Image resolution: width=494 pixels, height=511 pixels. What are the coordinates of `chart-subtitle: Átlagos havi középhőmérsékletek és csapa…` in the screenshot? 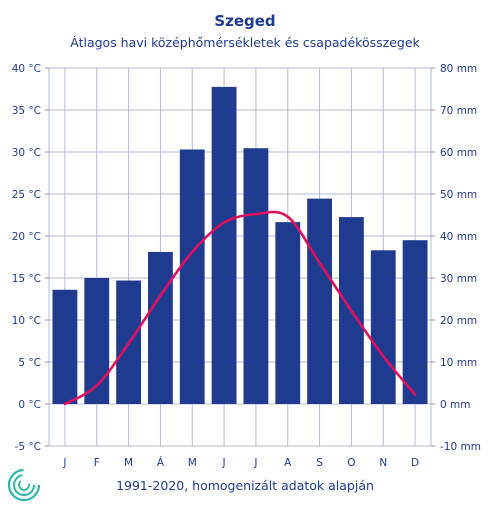 It's located at (245, 42).